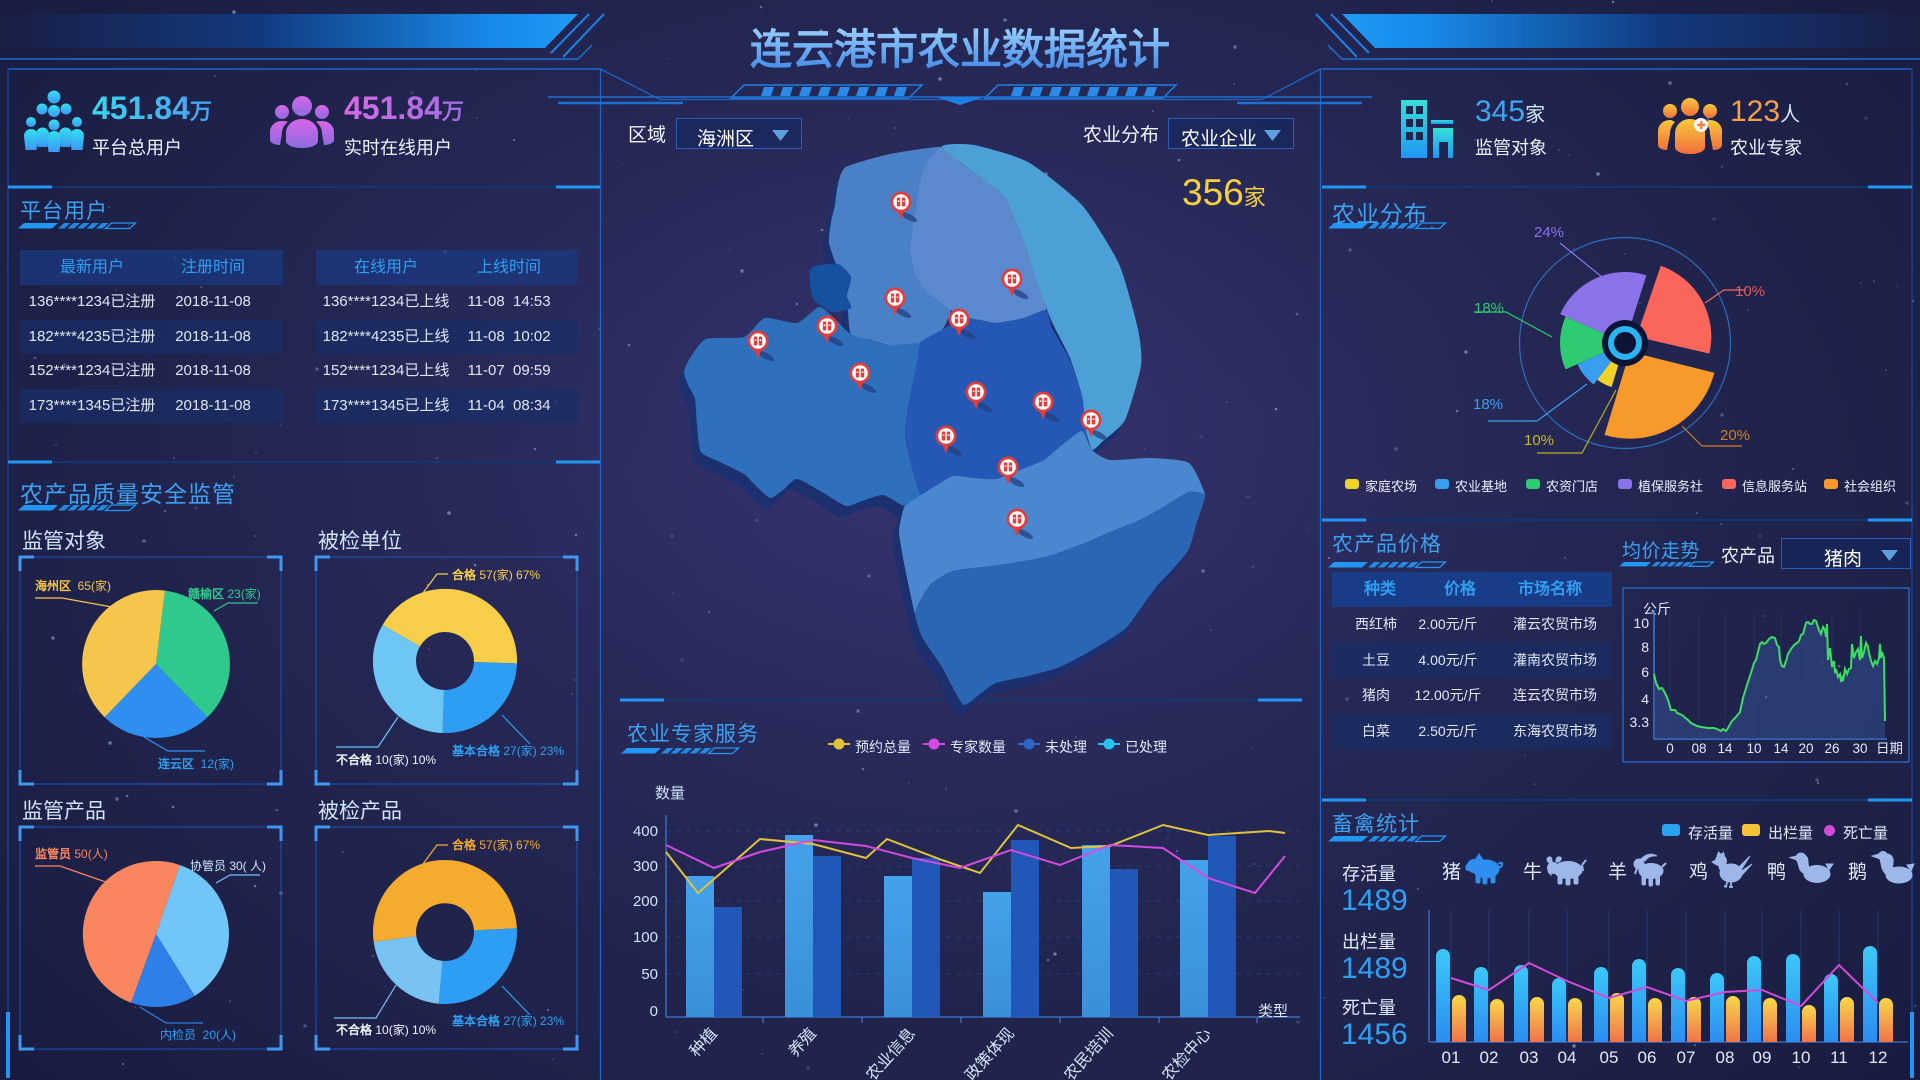 The width and height of the screenshot is (1920, 1080). What do you see at coordinates (1831, 748) in the screenshot?
I see `svg-text: 26` at bounding box center [1831, 748].